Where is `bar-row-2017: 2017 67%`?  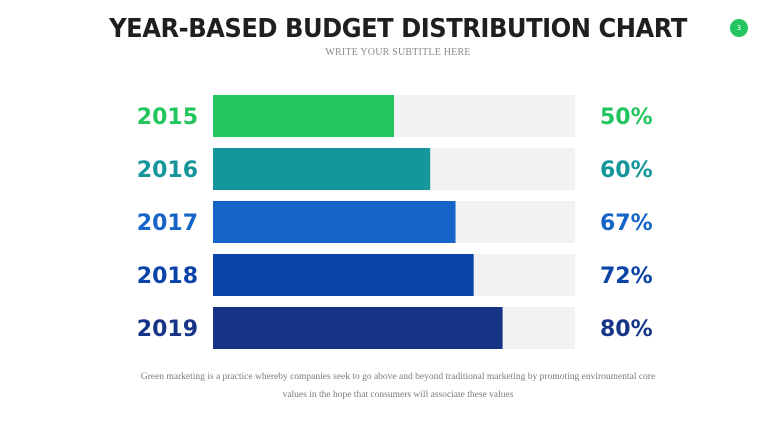 bar-row-2017: 2017 67% is located at coordinates (395, 222).